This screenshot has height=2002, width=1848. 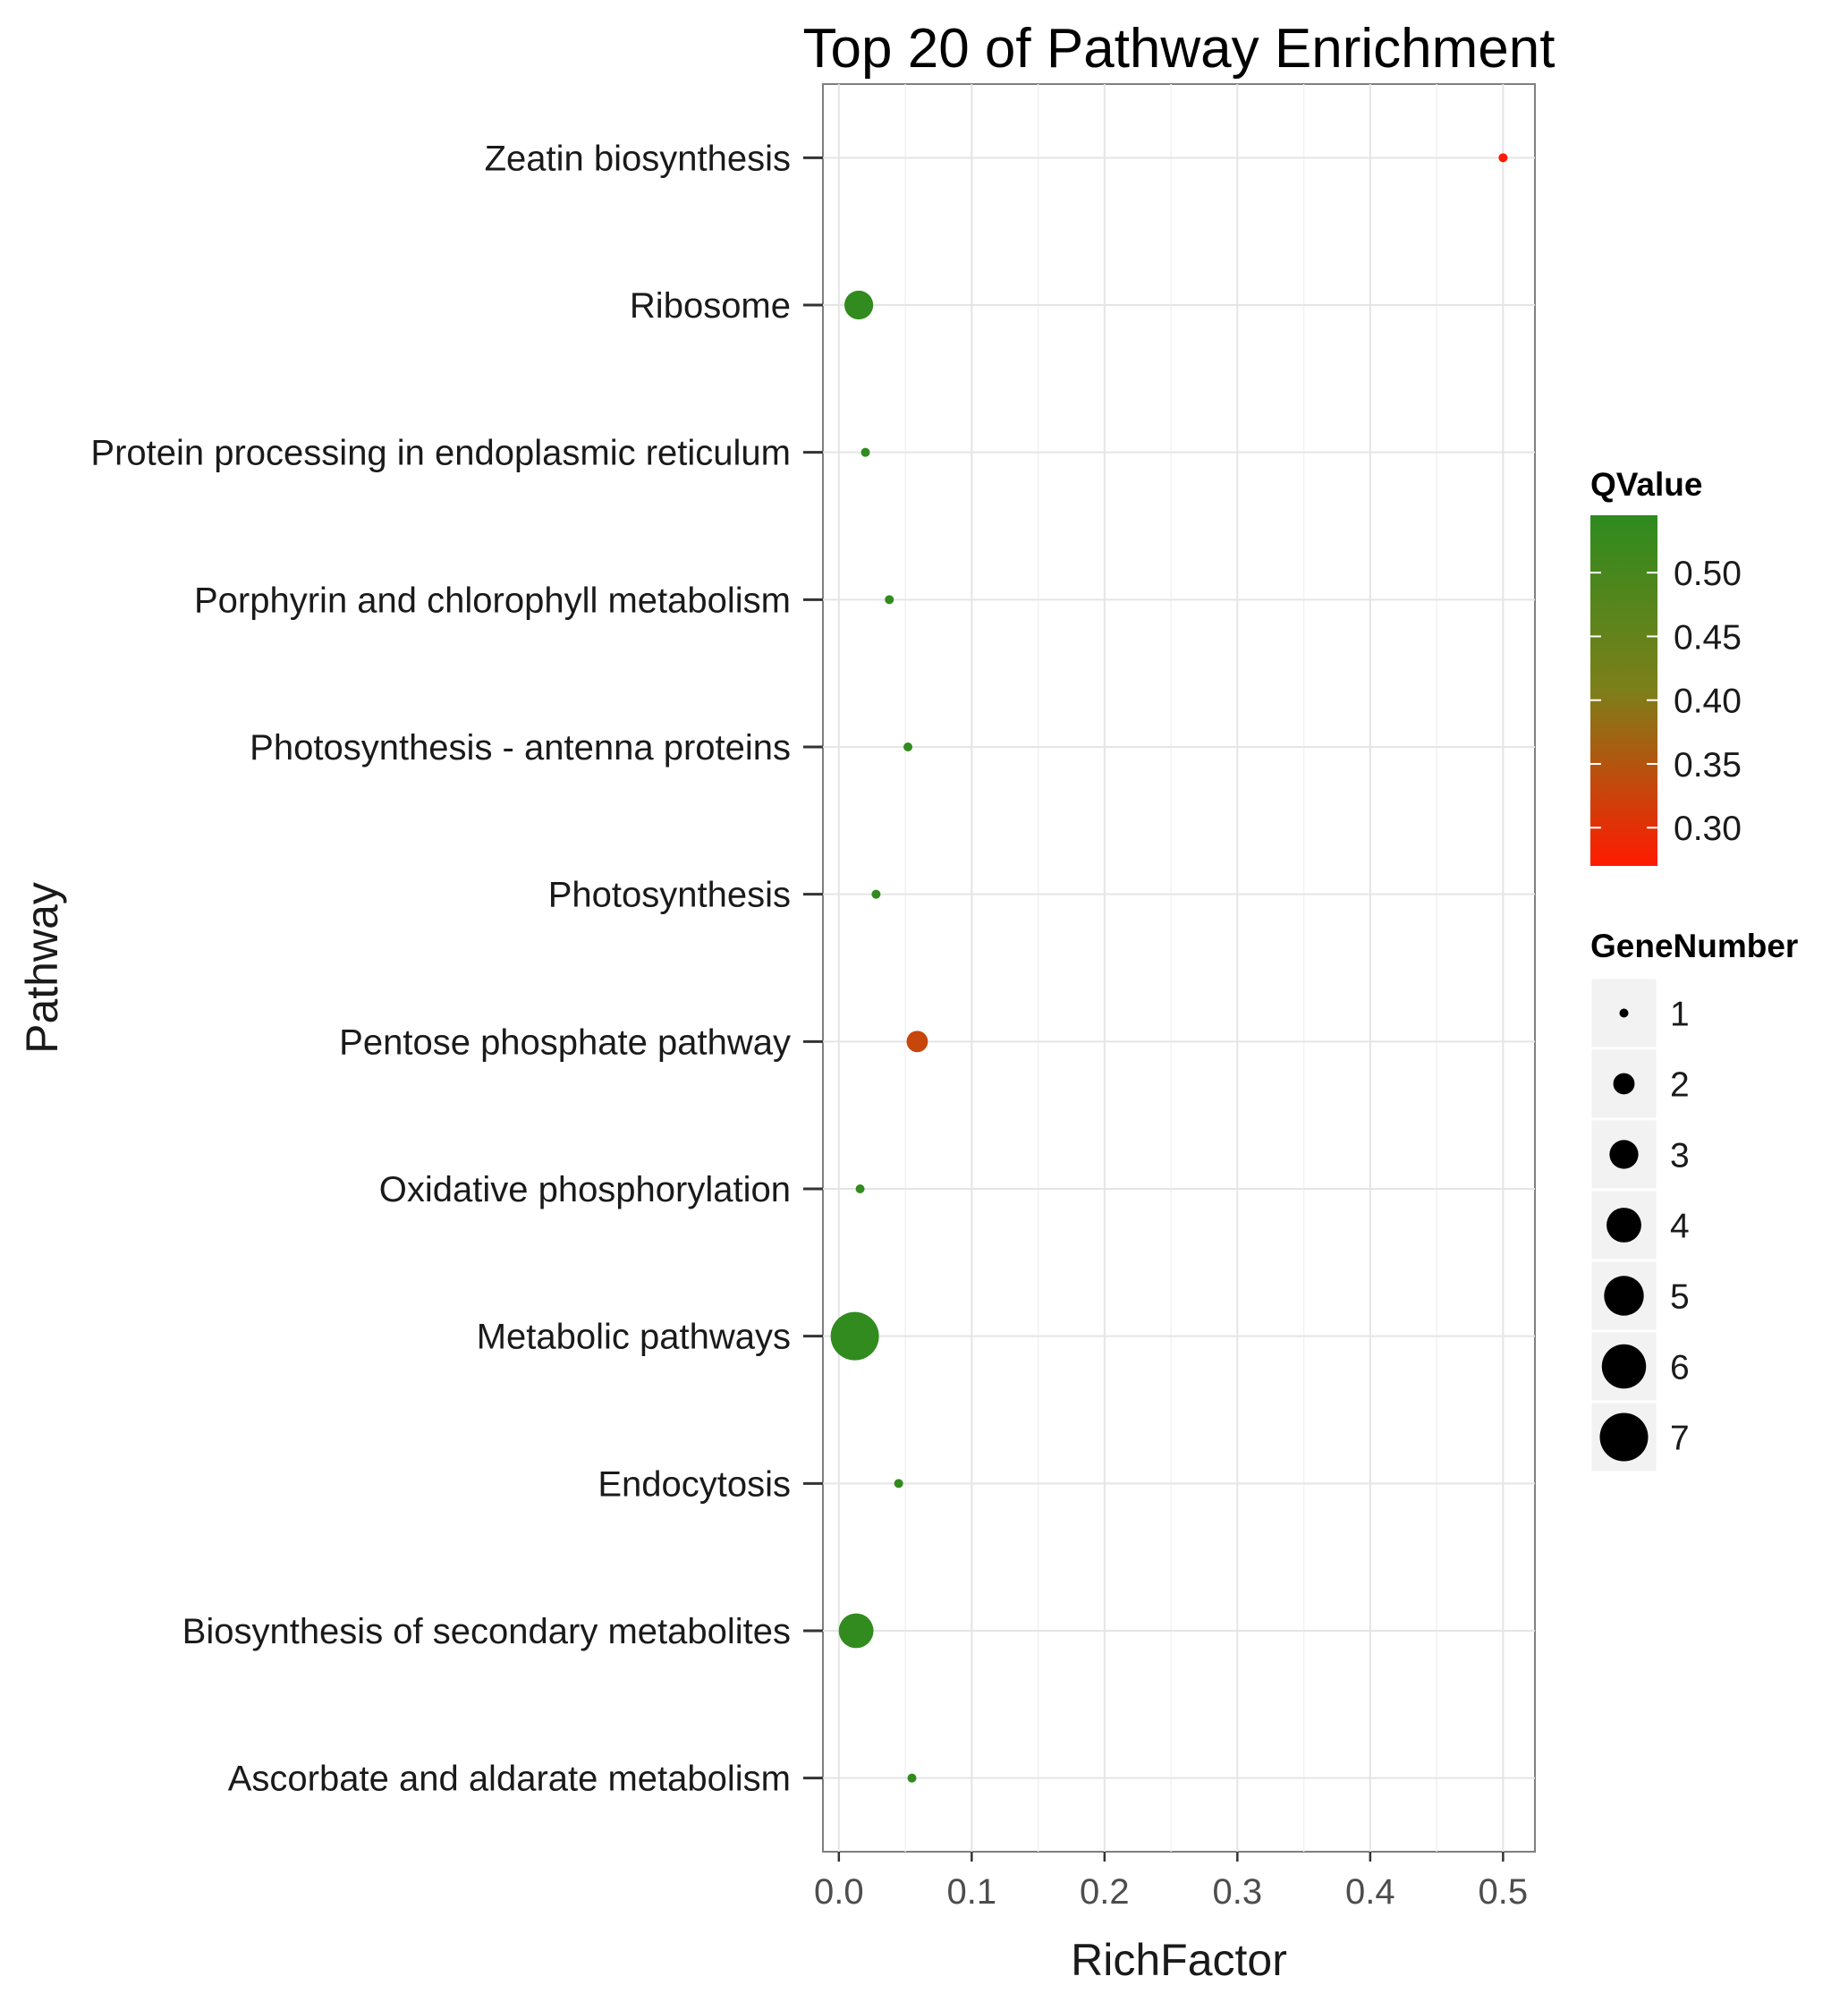 I want to click on y-tick-label: Photosynthesis - antenna proteins, so click(x=520, y=748).